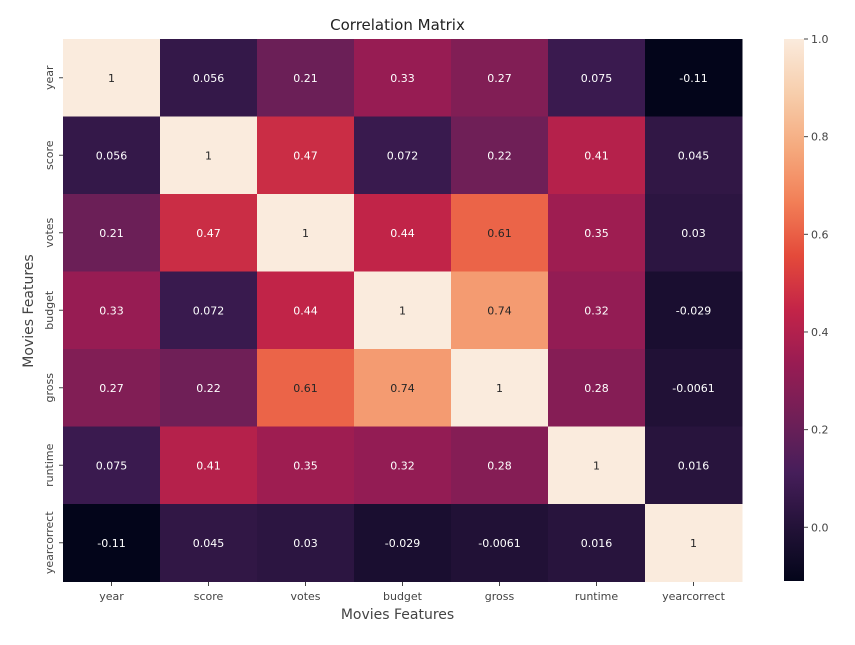 The width and height of the screenshot is (855, 645). Describe the element at coordinates (820, 527) in the screenshot. I see `colorbar-tick-label: 0.0` at that location.